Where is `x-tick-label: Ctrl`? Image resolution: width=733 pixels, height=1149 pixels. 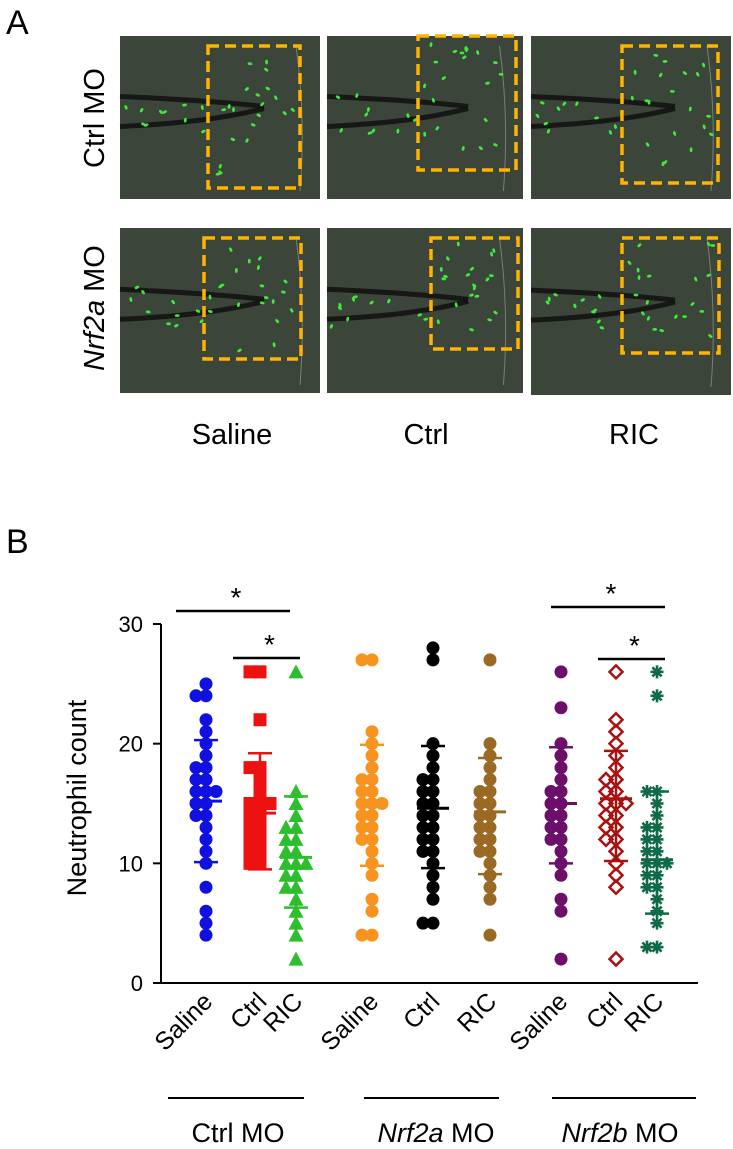 x-tick-label: Ctrl is located at coordinates (421, 1010).